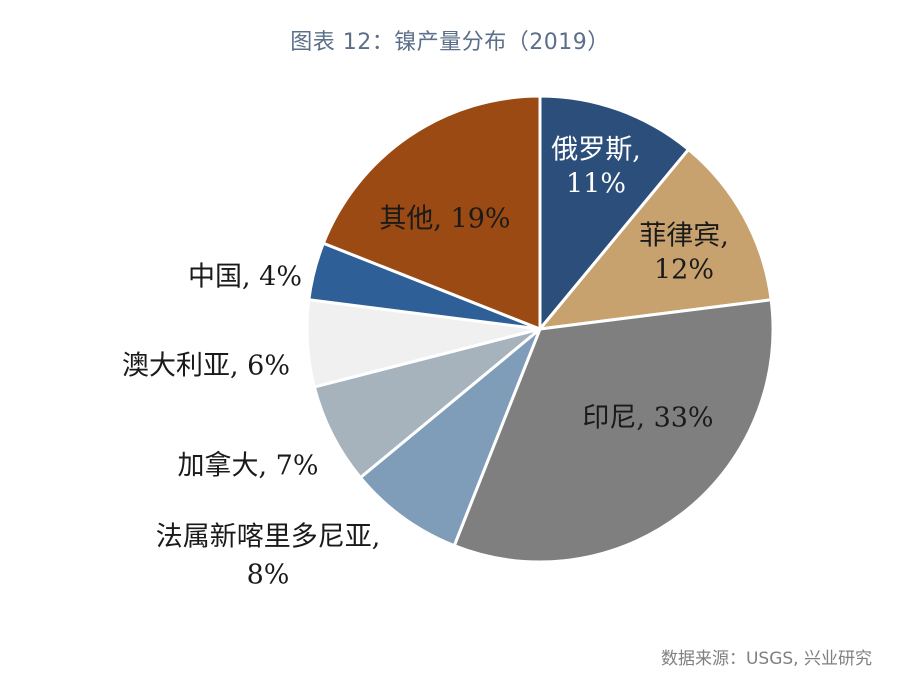 This screenshot has height=699, width=900. What do you see at coordinates (450, 42) in the screenshot?
I see `chart-title: 图表 12：镍产量分布（2019）` at bounding box center [450, 42].